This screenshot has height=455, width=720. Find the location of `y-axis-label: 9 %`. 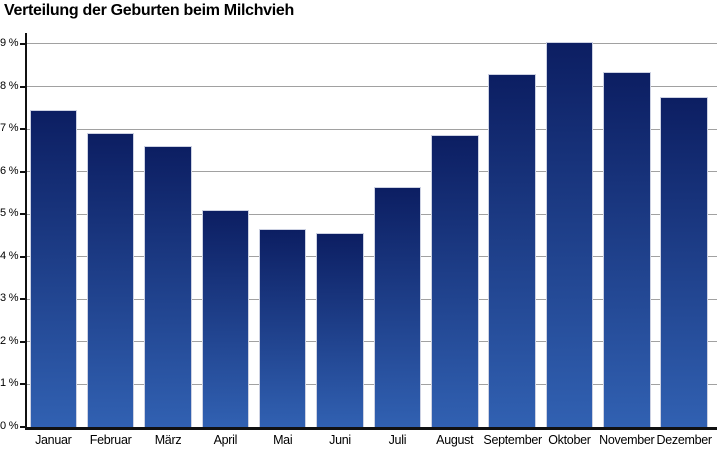

y-axis-label: 9 % is located at coordinates (9, 42).